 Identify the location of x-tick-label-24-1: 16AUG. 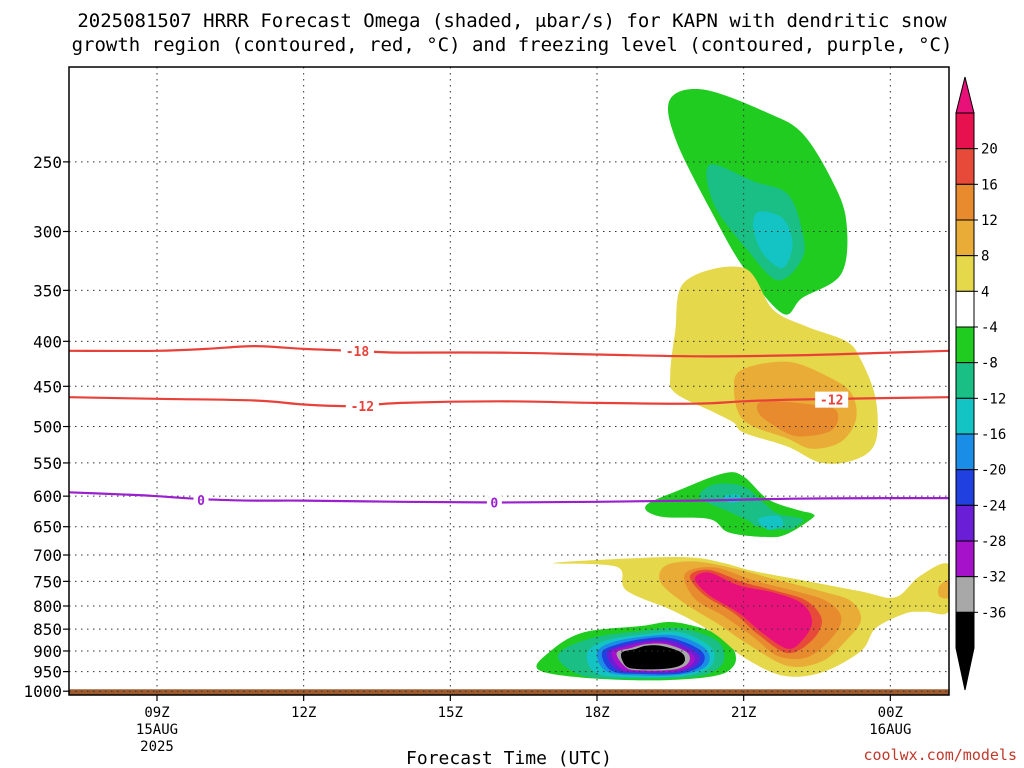
(890, 730).